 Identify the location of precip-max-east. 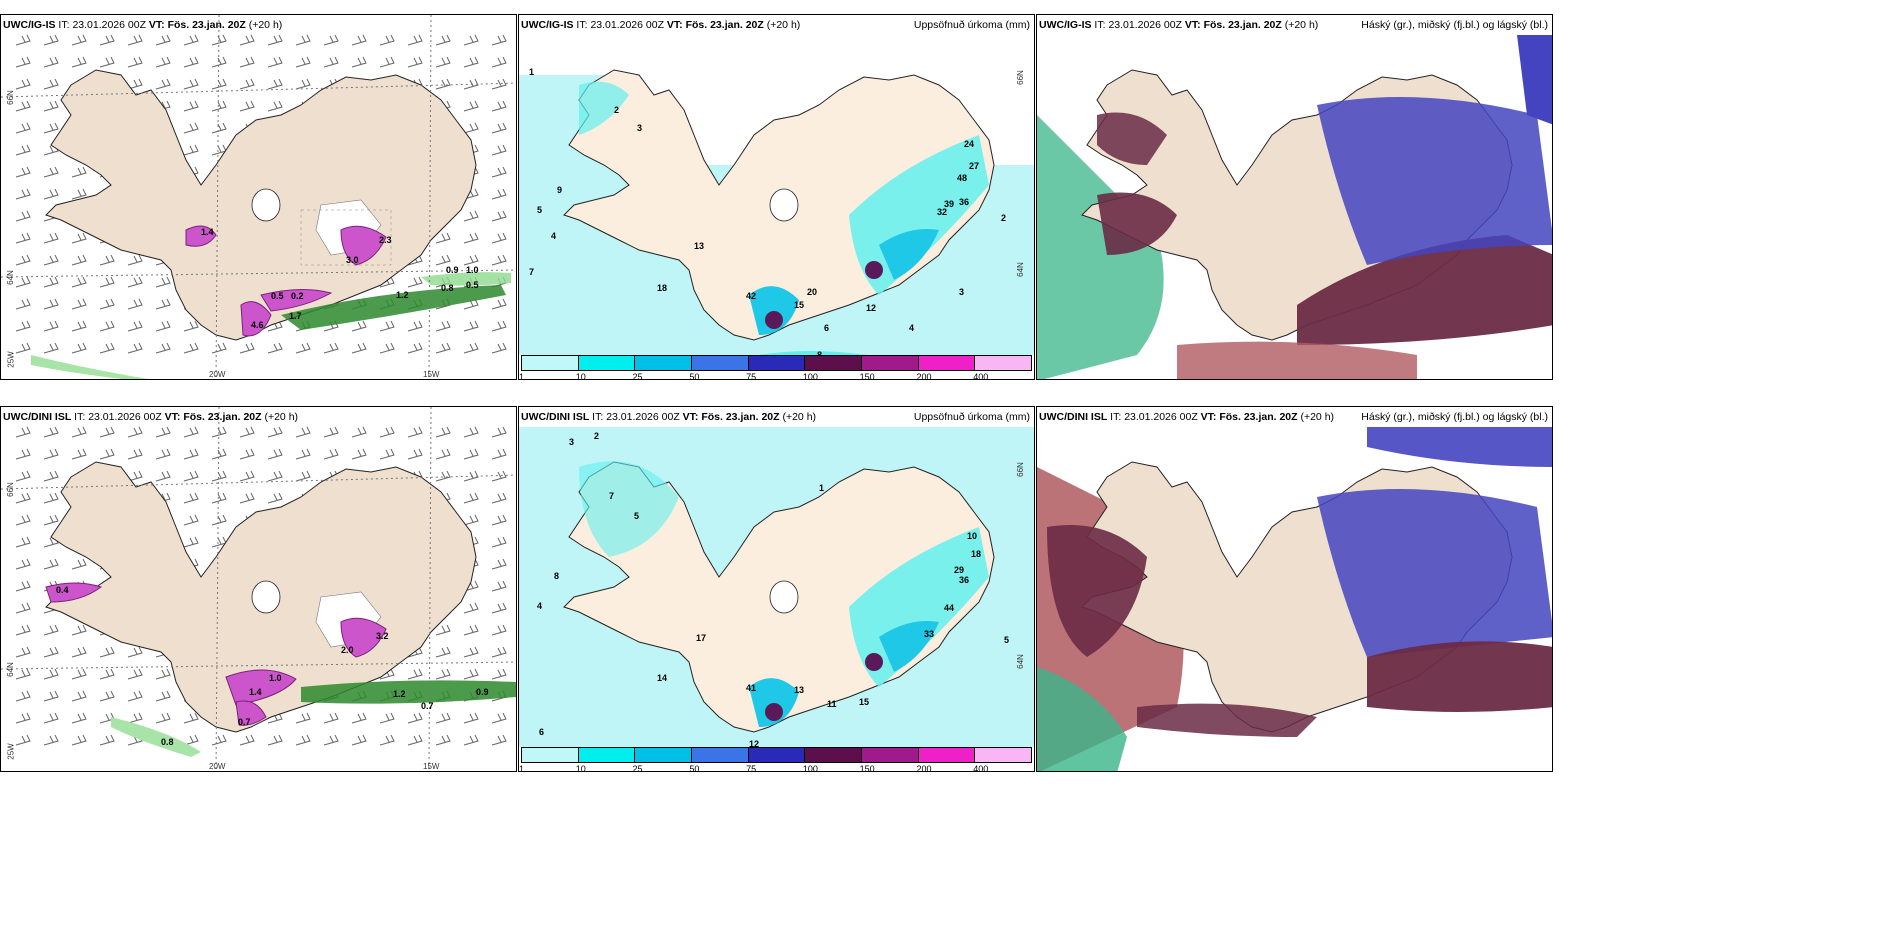
(874, 662).